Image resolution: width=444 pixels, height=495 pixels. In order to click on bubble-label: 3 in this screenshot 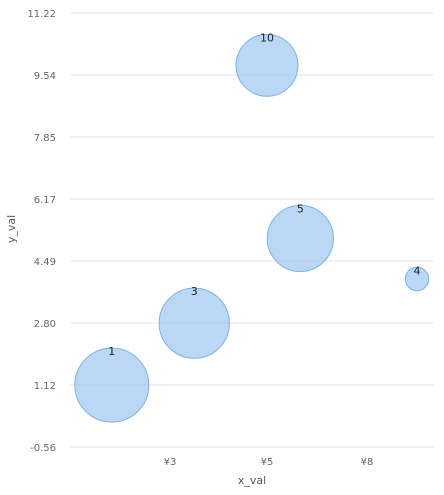, I will do `click(194, 291)`.